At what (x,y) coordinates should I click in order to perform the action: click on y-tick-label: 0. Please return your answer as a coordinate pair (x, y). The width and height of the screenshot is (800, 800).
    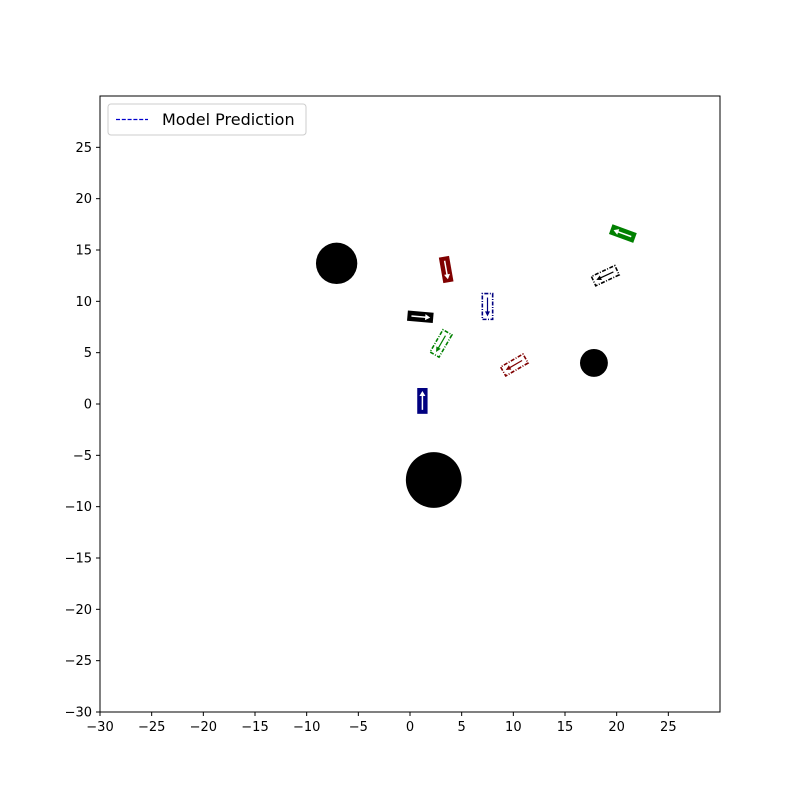
    Looking at the image, I should click on (88, 405).